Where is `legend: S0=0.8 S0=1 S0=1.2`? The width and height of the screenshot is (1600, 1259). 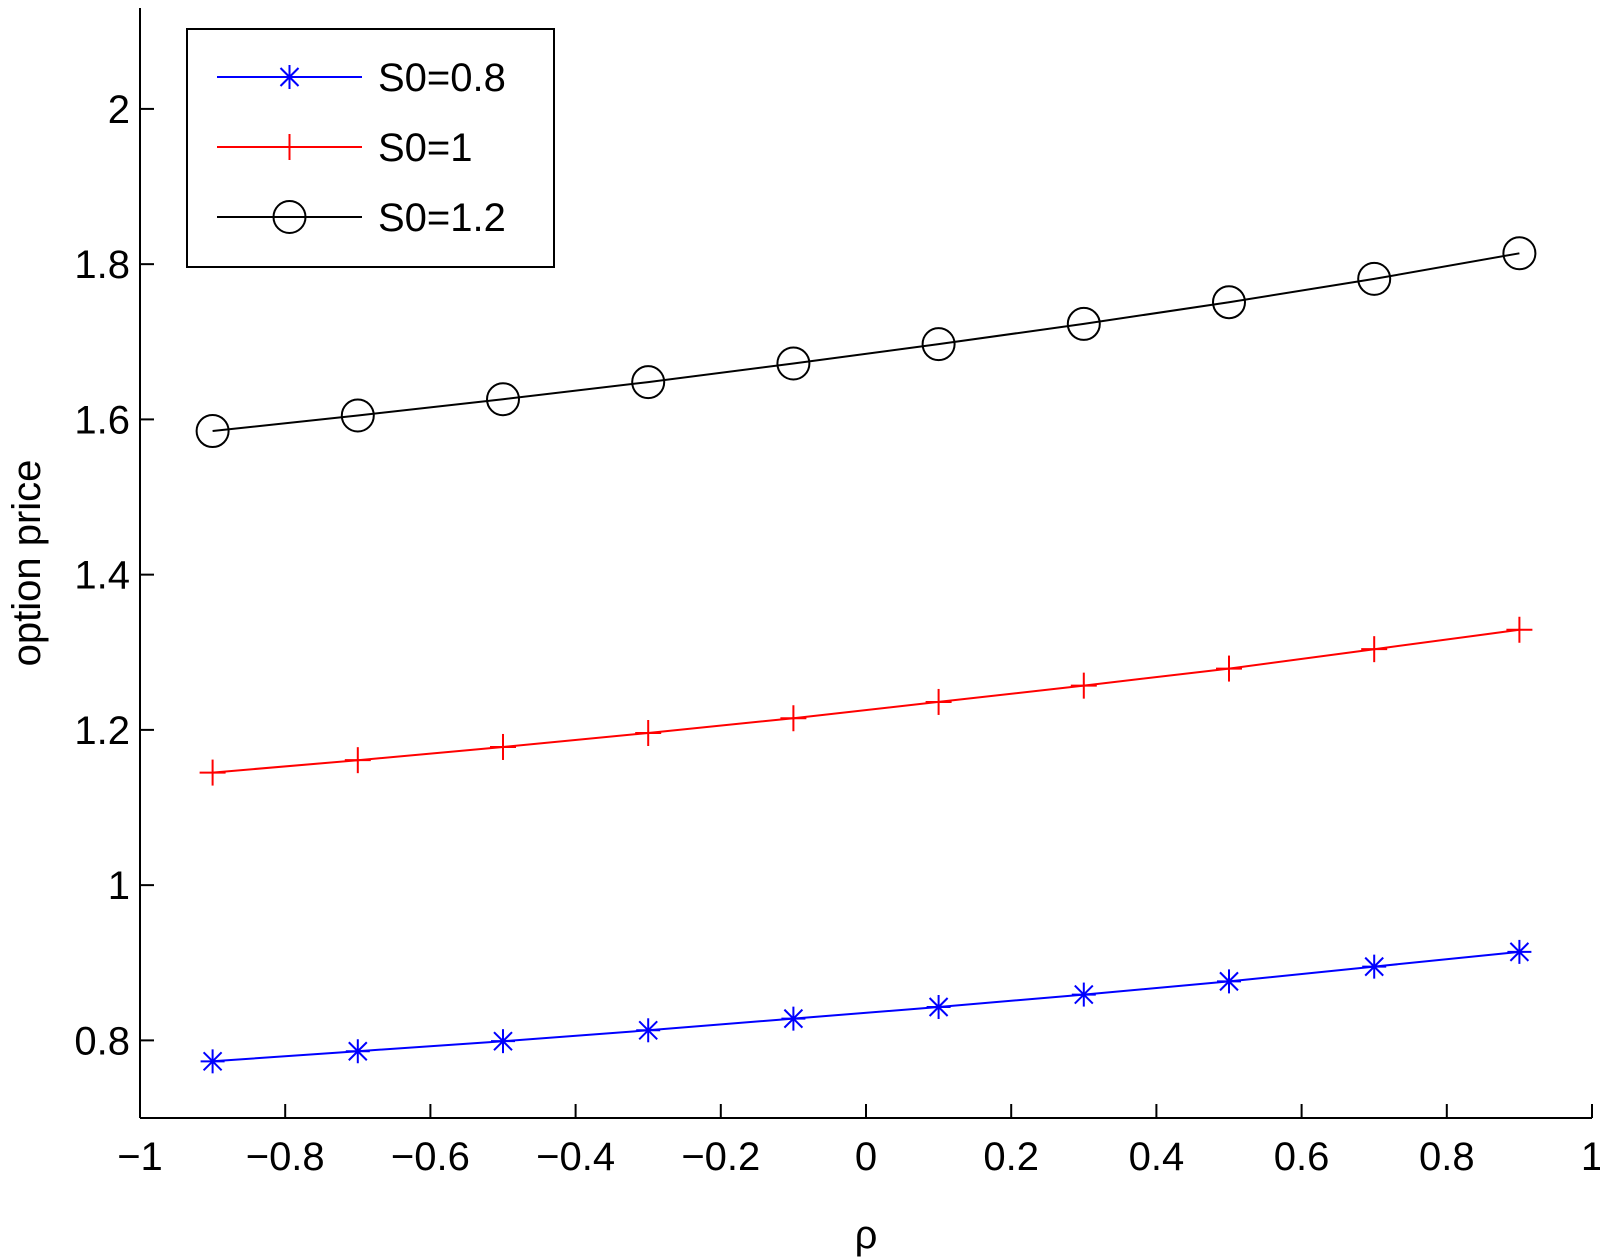
legend: S0=0.8 S0=1 S0=1.2 is located at coordinates (370, 148).